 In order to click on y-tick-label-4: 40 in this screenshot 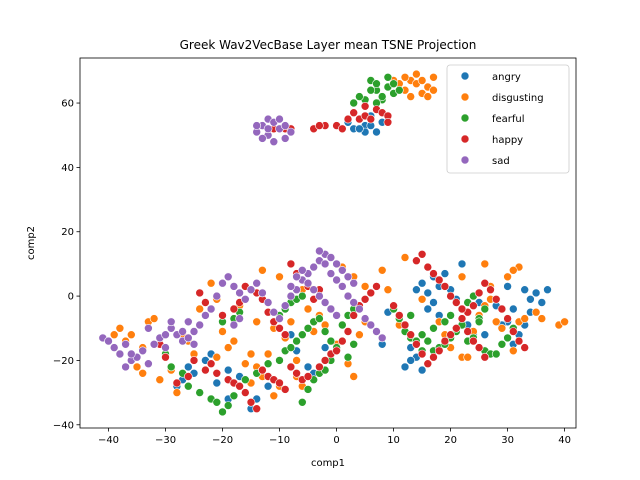, I will do `click(67, 168)`.